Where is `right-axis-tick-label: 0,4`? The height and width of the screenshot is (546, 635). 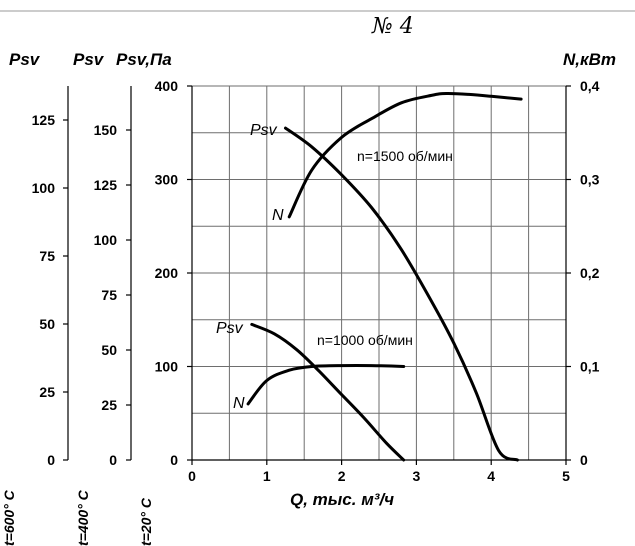
right-axis-tick-label: 0,4 is located at coordinates (590, 86).